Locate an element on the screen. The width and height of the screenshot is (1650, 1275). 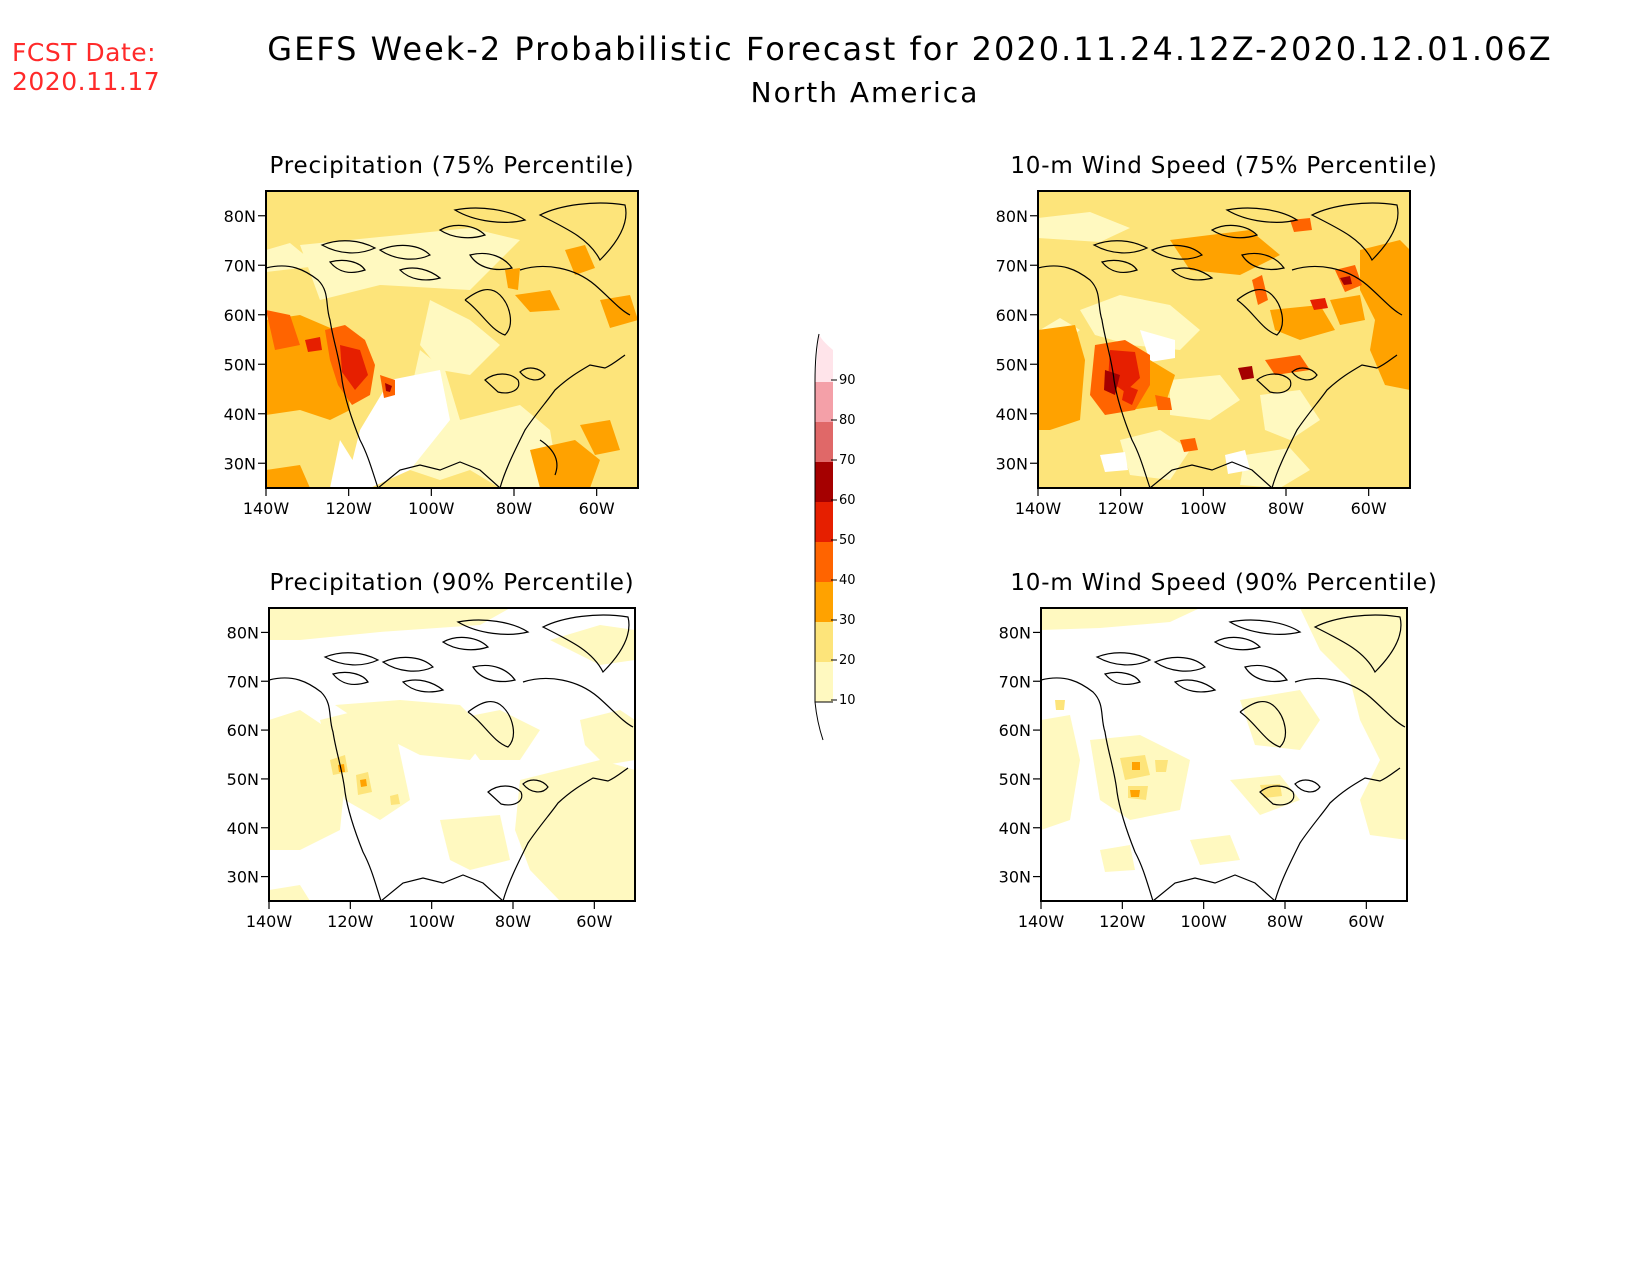
panel-wind-90: 10-m Wind Speed (90% Percentile) is located at coordinates (1223, 736).